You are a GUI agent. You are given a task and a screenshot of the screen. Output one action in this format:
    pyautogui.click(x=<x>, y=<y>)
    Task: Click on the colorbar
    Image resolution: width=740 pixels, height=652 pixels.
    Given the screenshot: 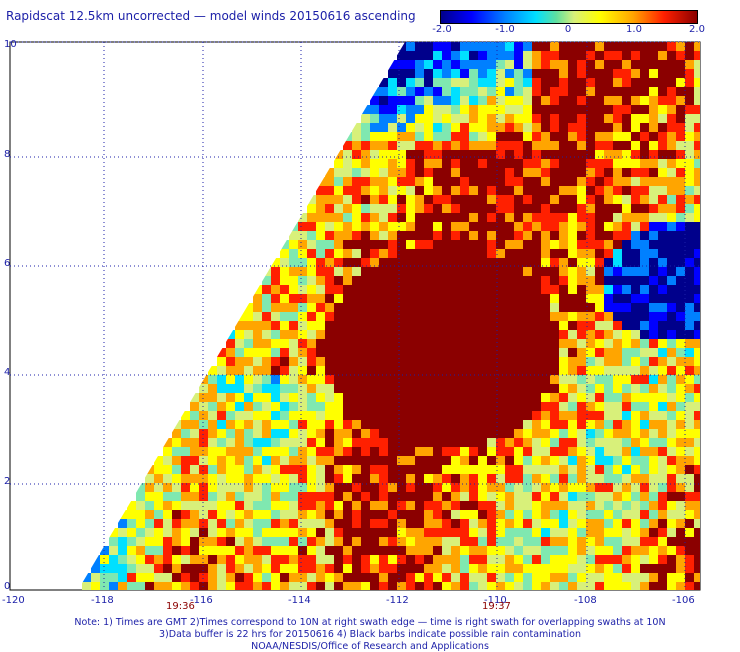 What is the action you would take?
    pyautogui.click(x=569, y=17)
    